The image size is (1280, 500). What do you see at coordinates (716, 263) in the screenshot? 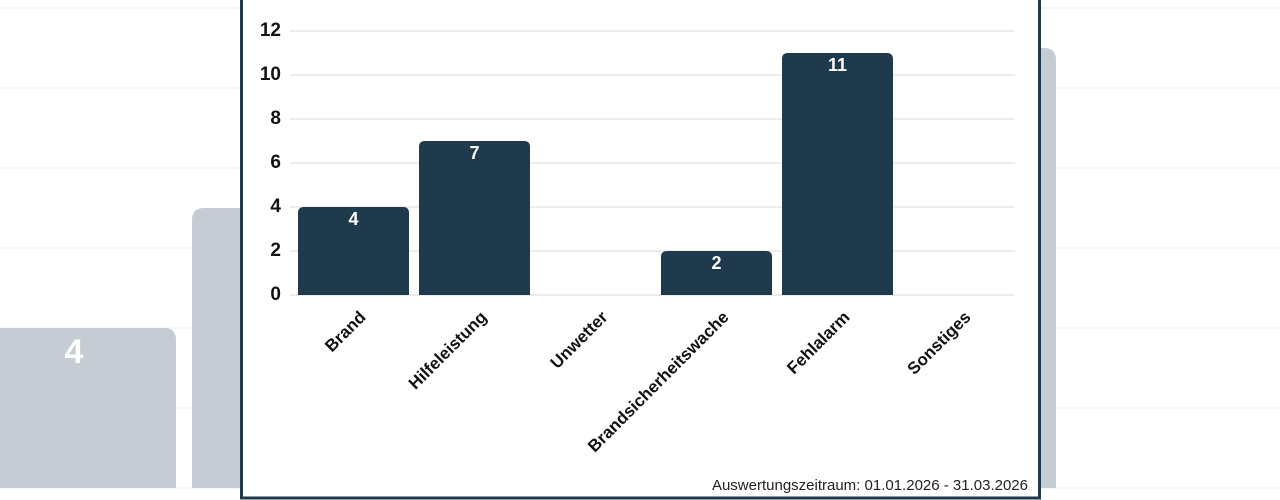
I see `value-label: 2` at bounding box center [716, 263].